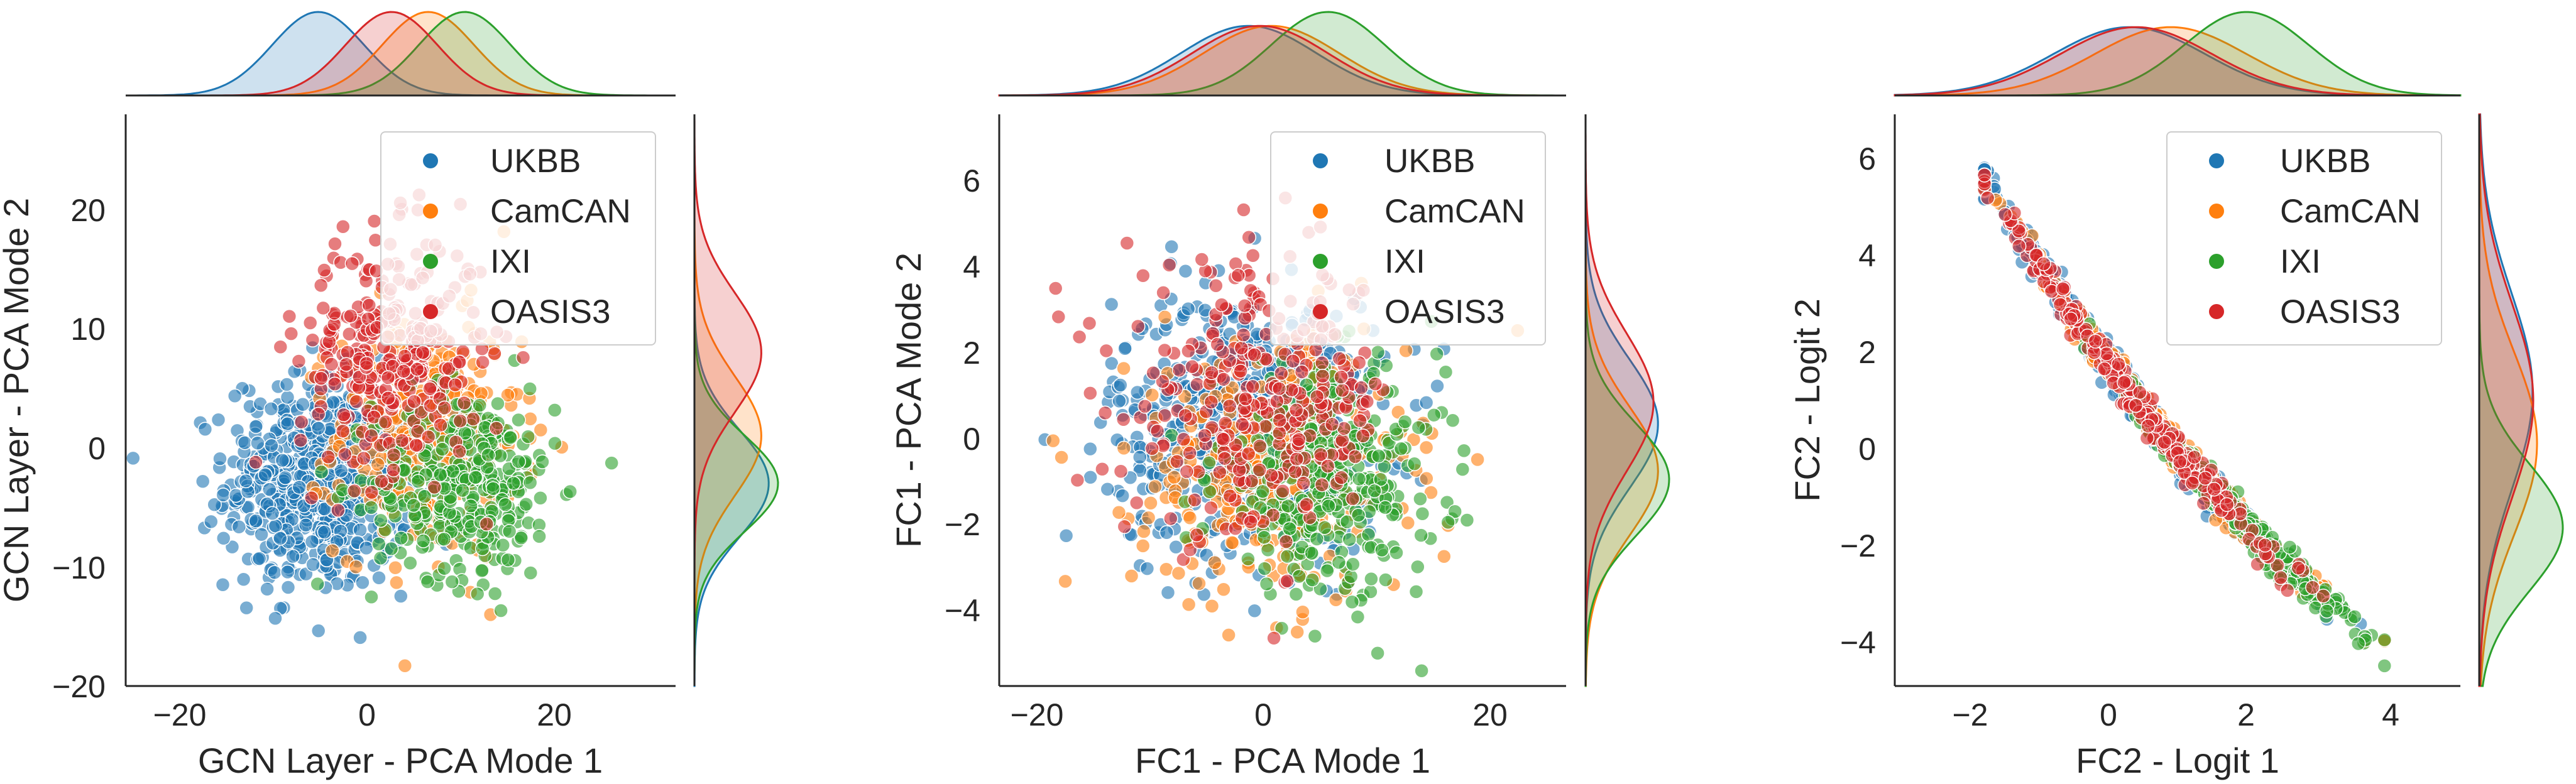  What do you see at coordinates (2216, 261) in the screenshot?
I see `legend-marker-ixi` at bounding box center [2216, 261].